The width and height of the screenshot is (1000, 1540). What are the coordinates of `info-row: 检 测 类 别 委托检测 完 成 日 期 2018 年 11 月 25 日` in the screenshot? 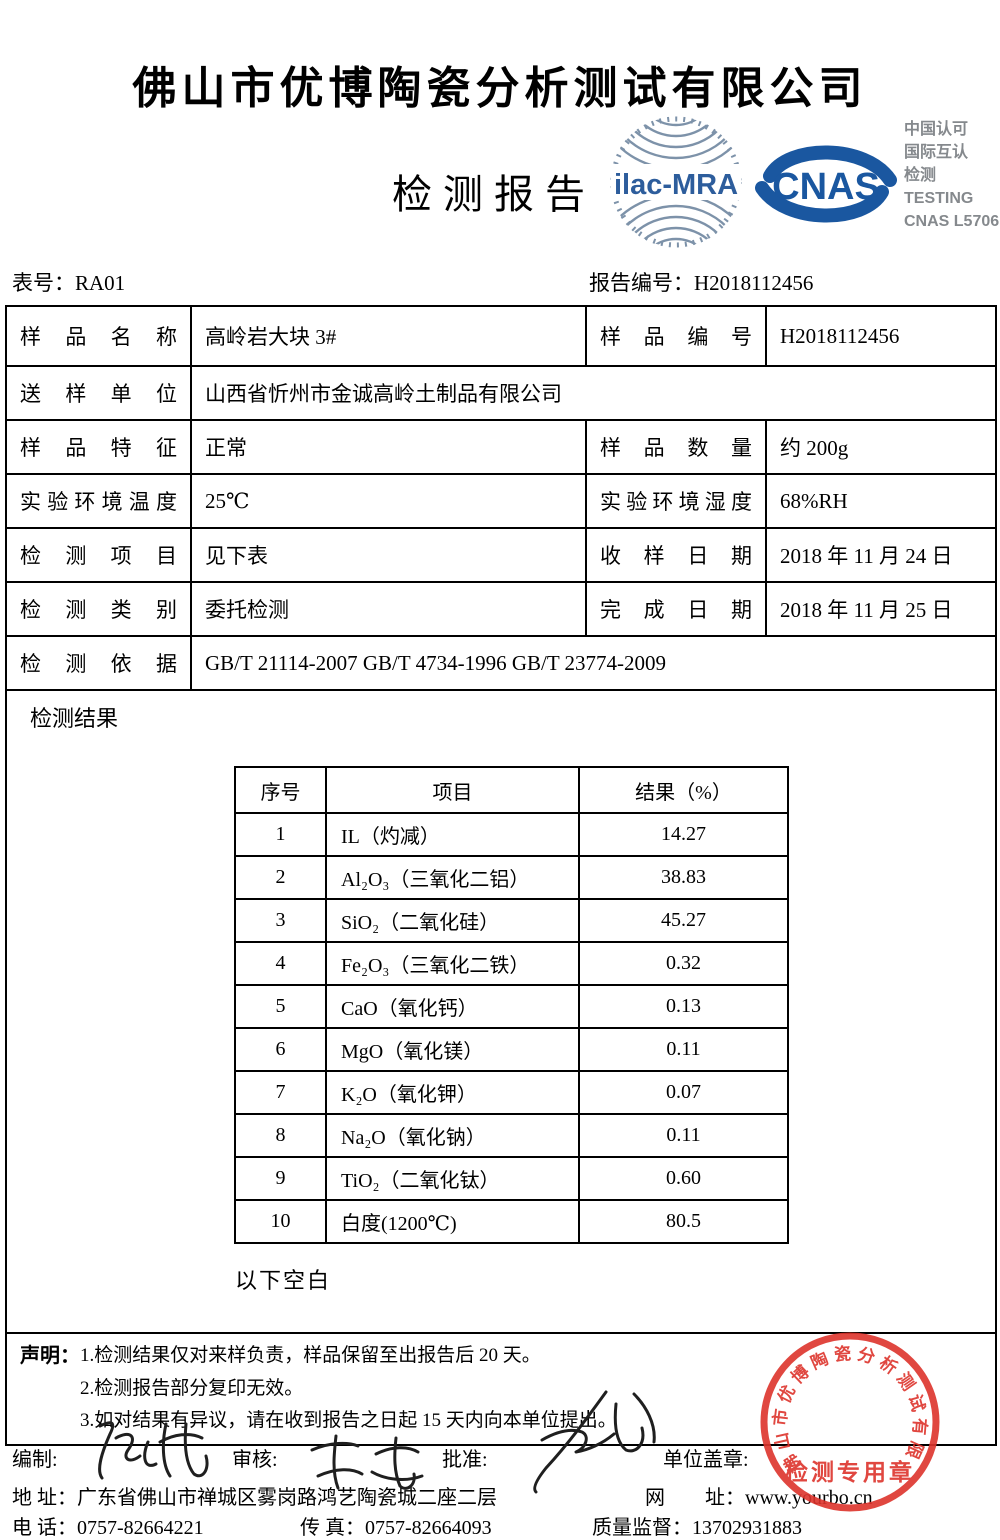 It's located at (501, 609).